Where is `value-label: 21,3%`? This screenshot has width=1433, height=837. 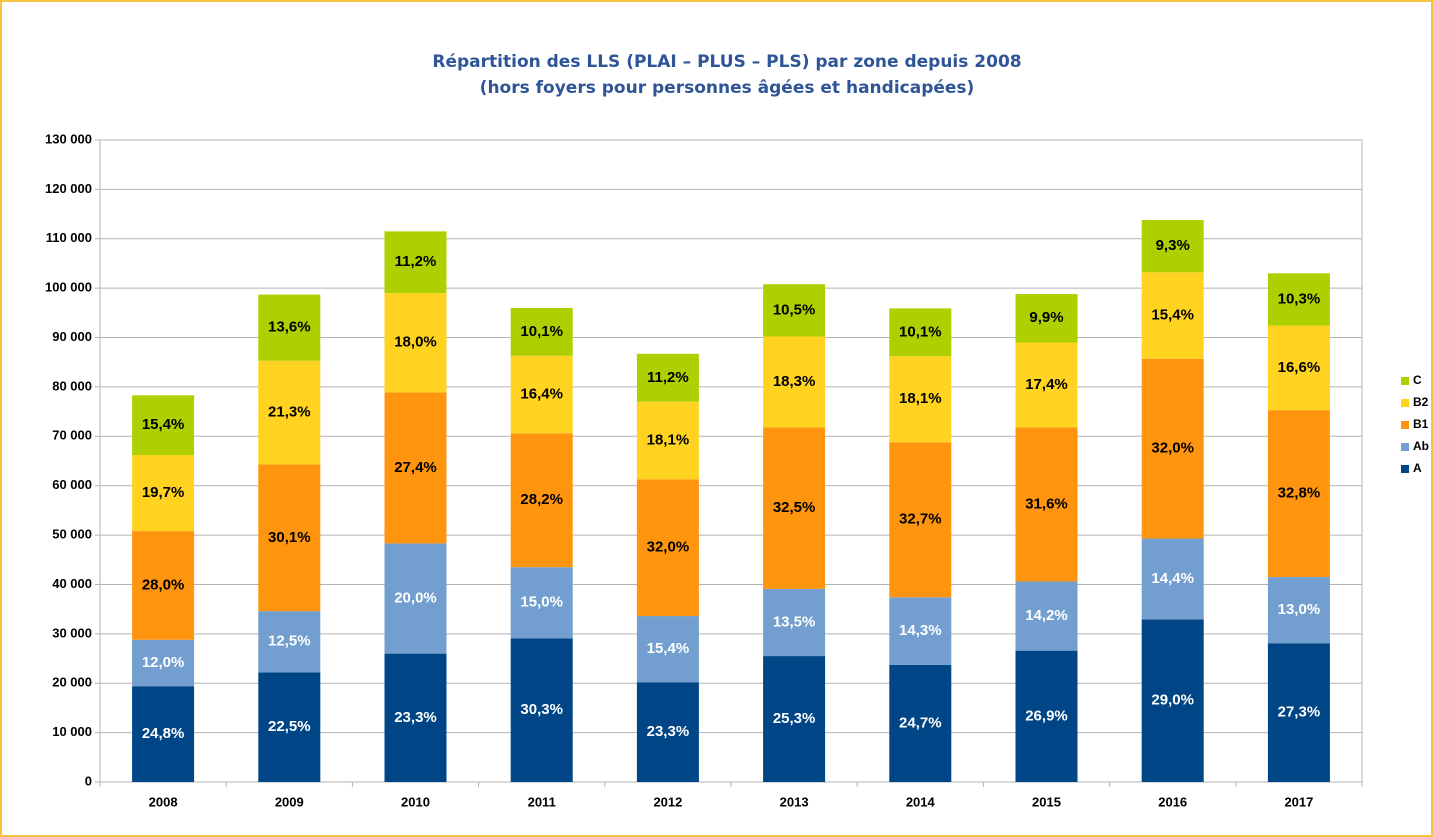 value-label: 21,3% is located at coordinates (289, 412).